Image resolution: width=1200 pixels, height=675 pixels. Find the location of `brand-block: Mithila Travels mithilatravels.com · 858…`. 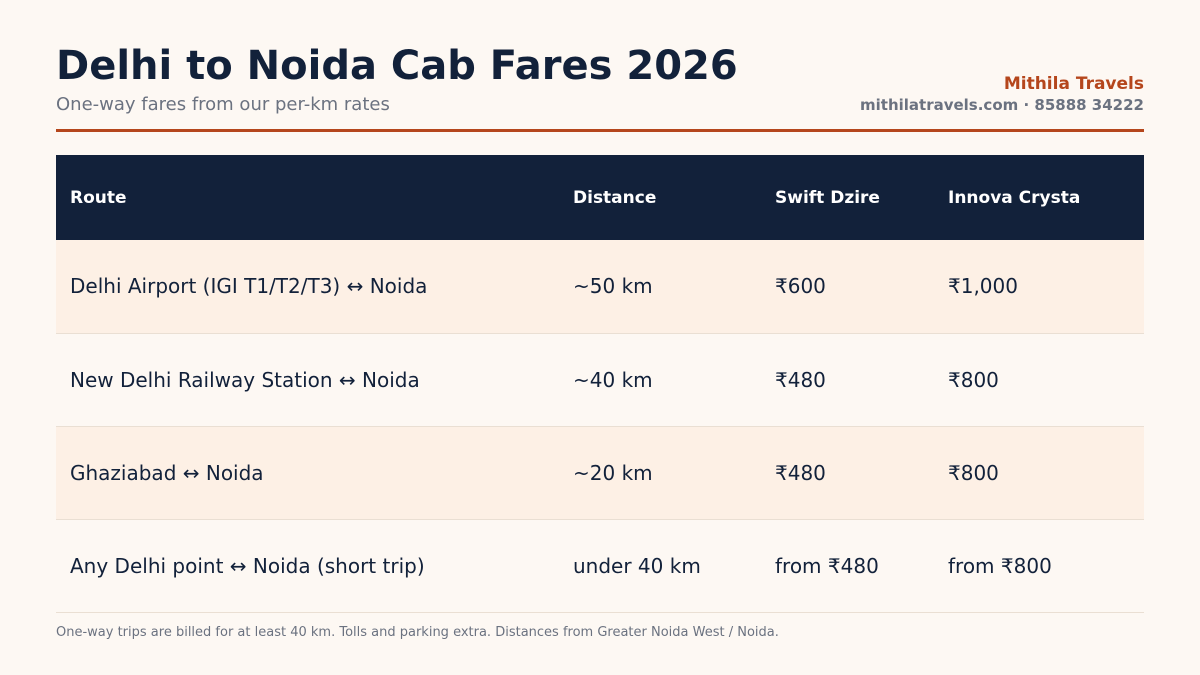

brand-block: Mithila Travels mithilatravels.com · 858… is located at coordinates (1002, 94).